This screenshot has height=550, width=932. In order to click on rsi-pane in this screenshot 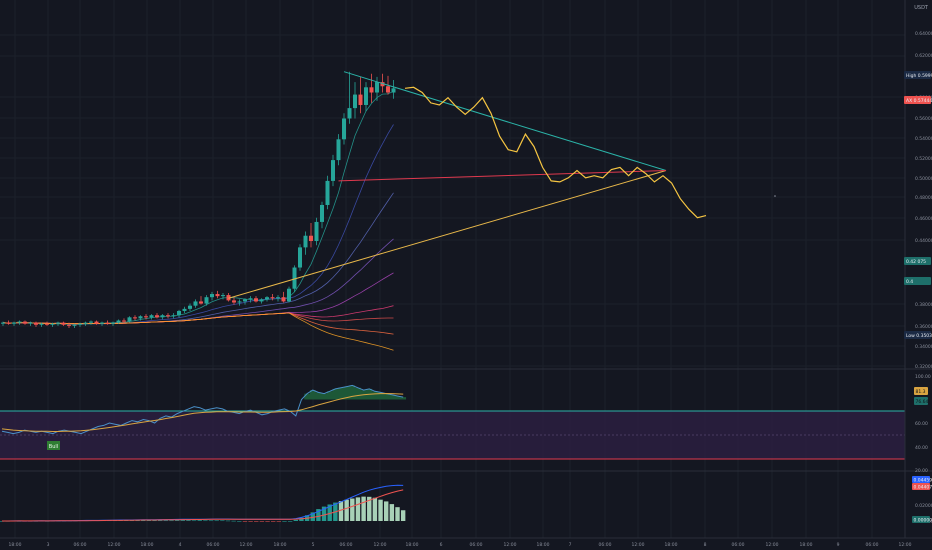, I will do `click(204, 409)`.